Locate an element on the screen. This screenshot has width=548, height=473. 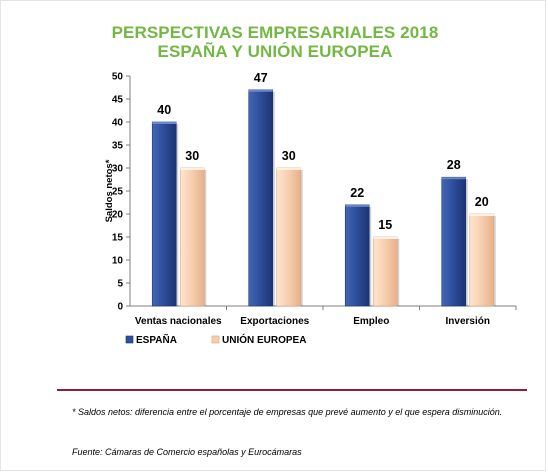
data-label: 20 is located at coordinates (482, 202).